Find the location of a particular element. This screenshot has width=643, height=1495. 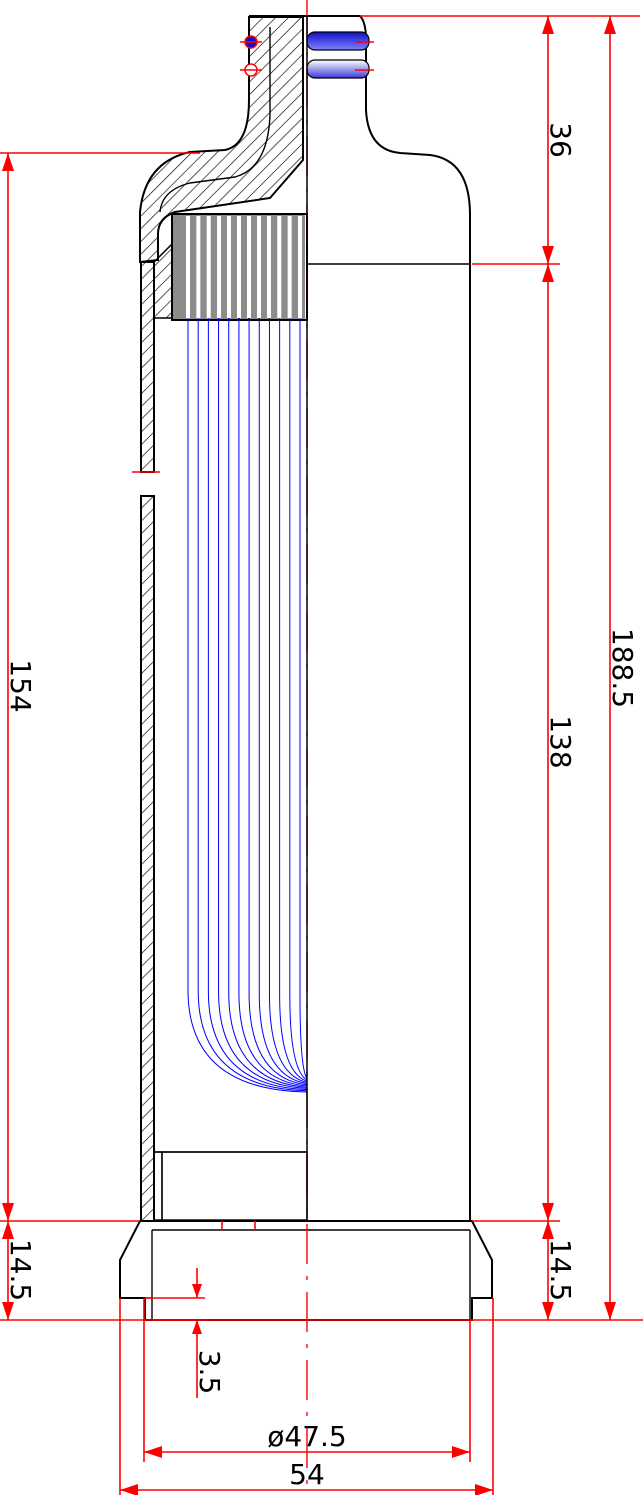

dim-step-text: 3.5 is located at coordinates (209, 1372).